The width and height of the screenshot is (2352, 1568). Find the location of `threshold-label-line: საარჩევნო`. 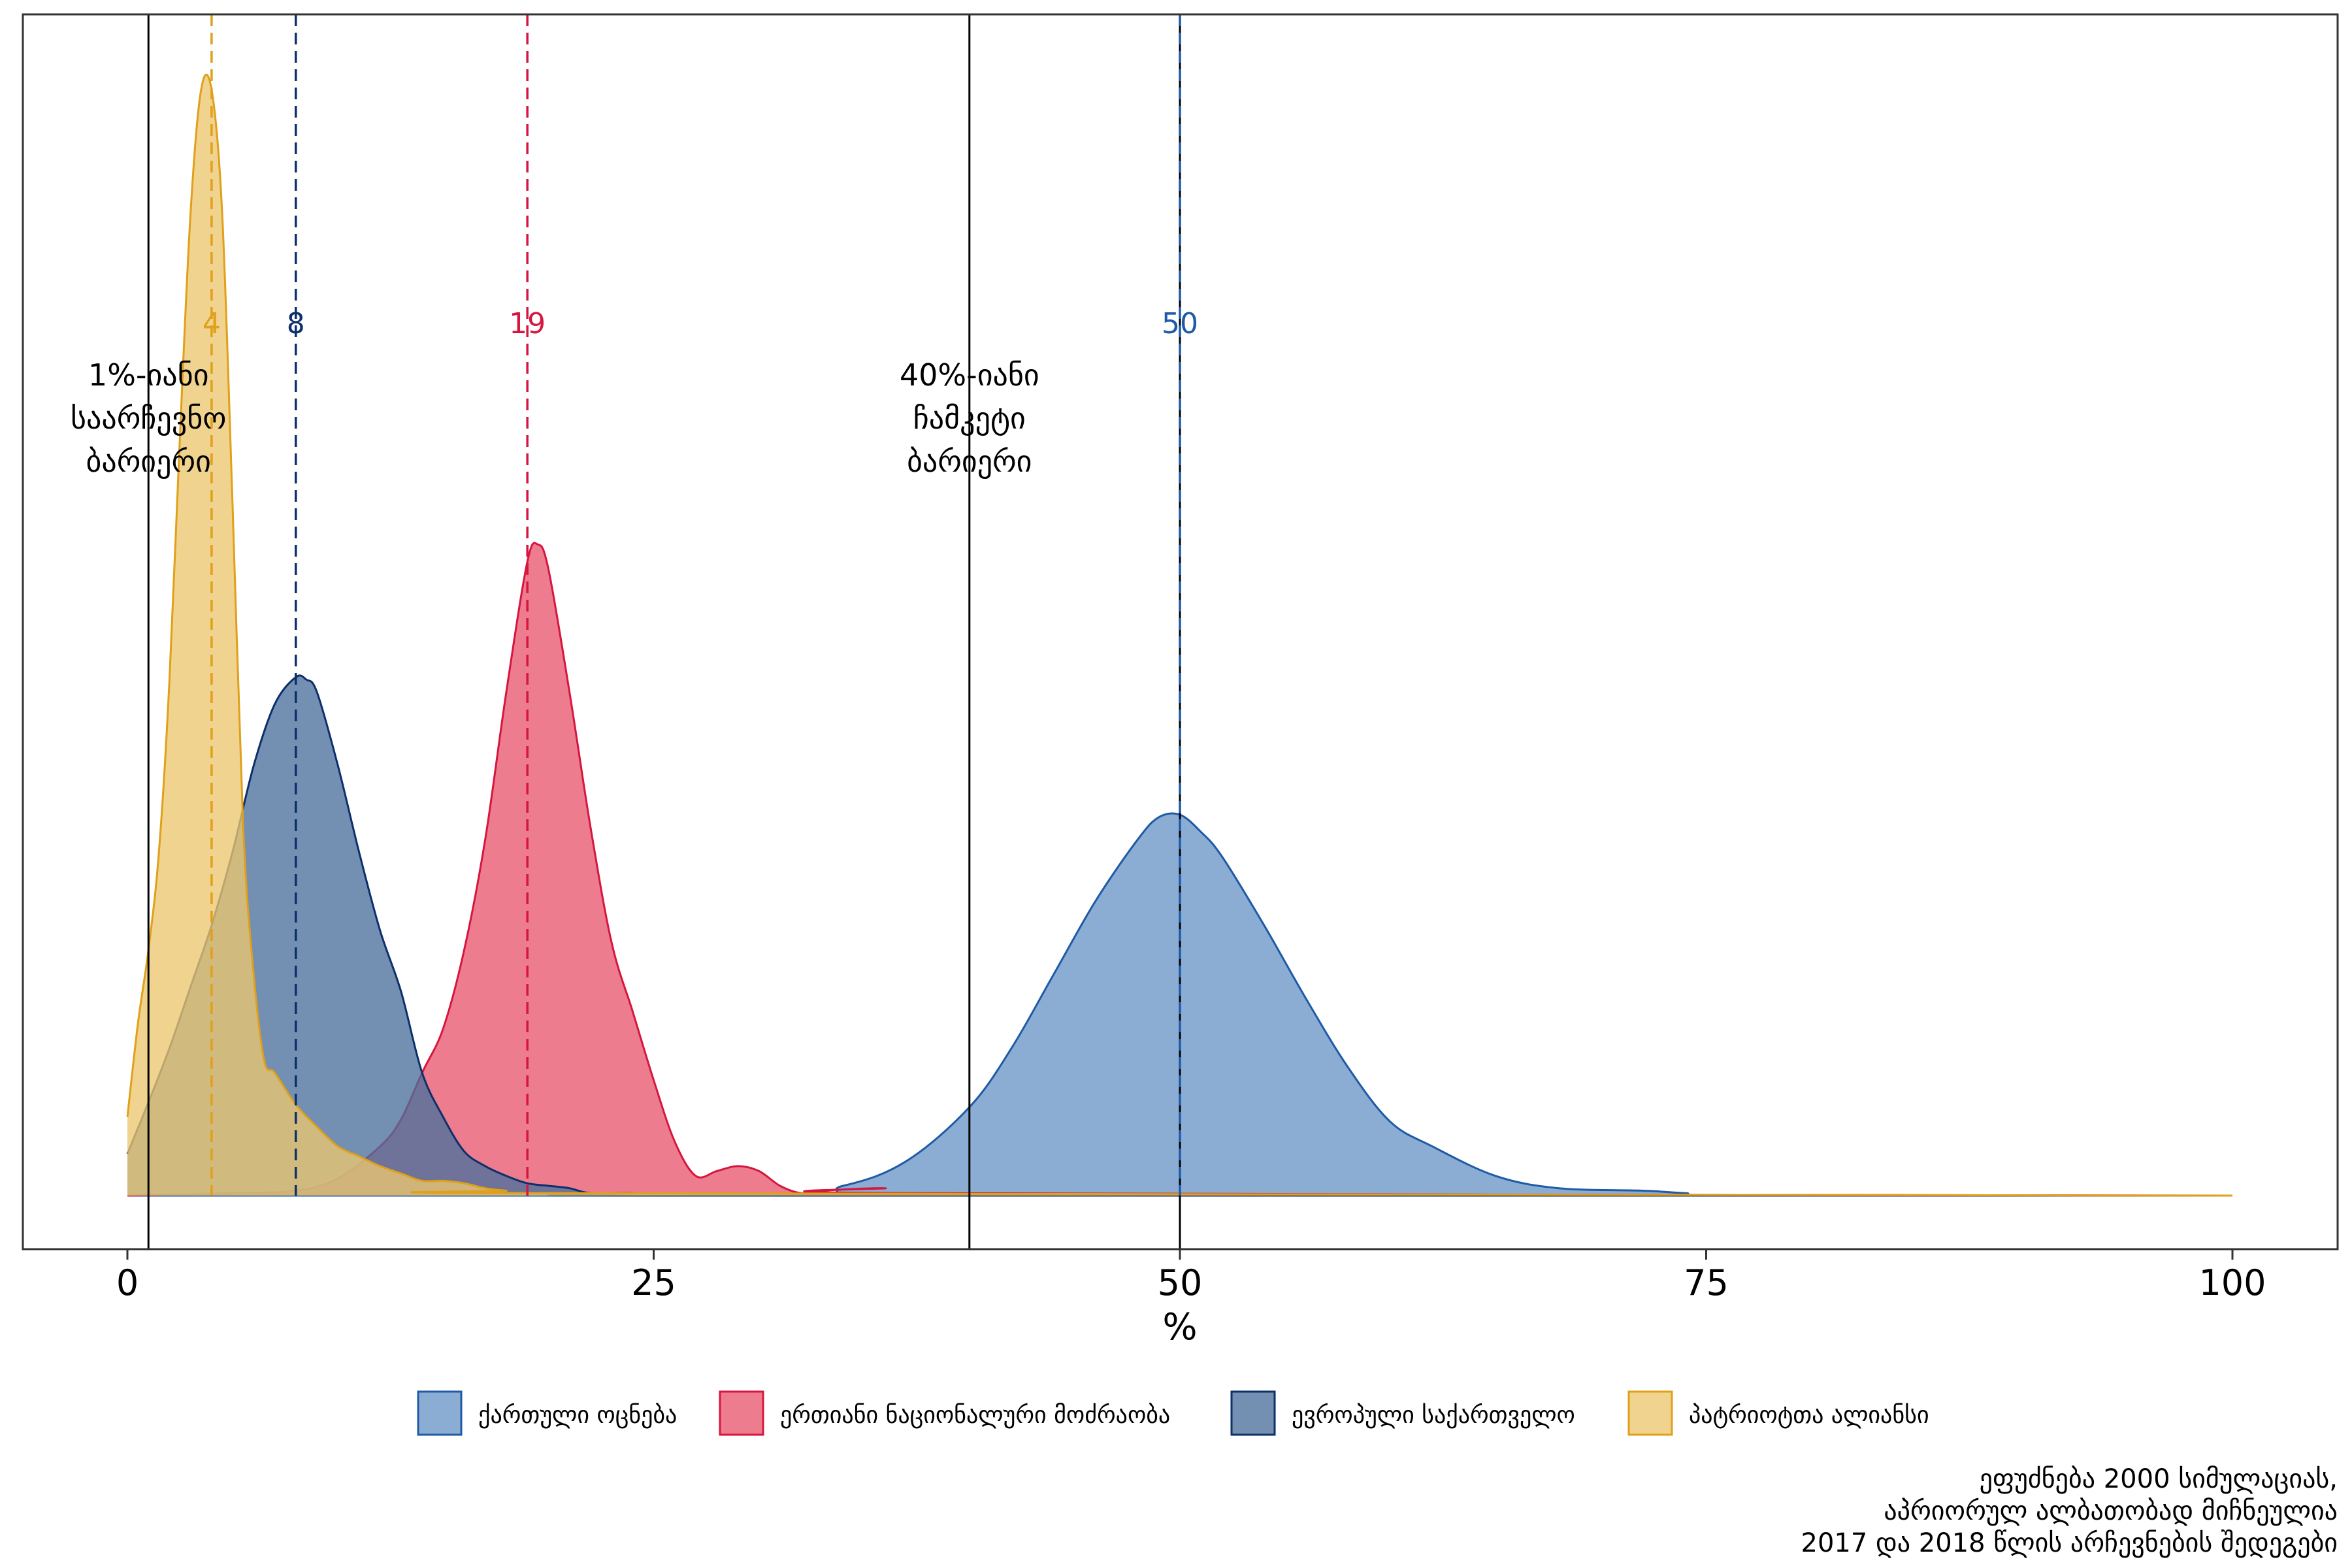

threshold-label-line: საარჩევნო is located at coordinates (149, 418).